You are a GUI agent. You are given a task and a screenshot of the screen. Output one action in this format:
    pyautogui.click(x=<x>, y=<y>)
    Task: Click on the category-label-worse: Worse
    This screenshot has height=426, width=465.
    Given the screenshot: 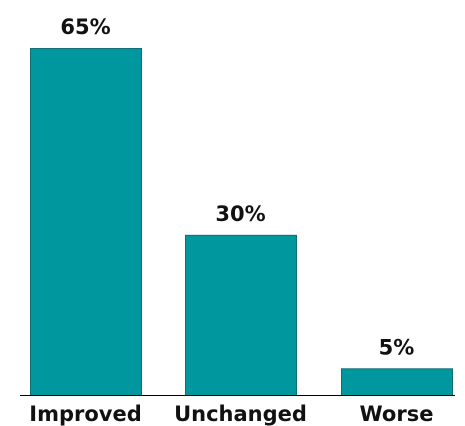 What is the action you would take?
    pyautogui.click(x=397, y=414)
    